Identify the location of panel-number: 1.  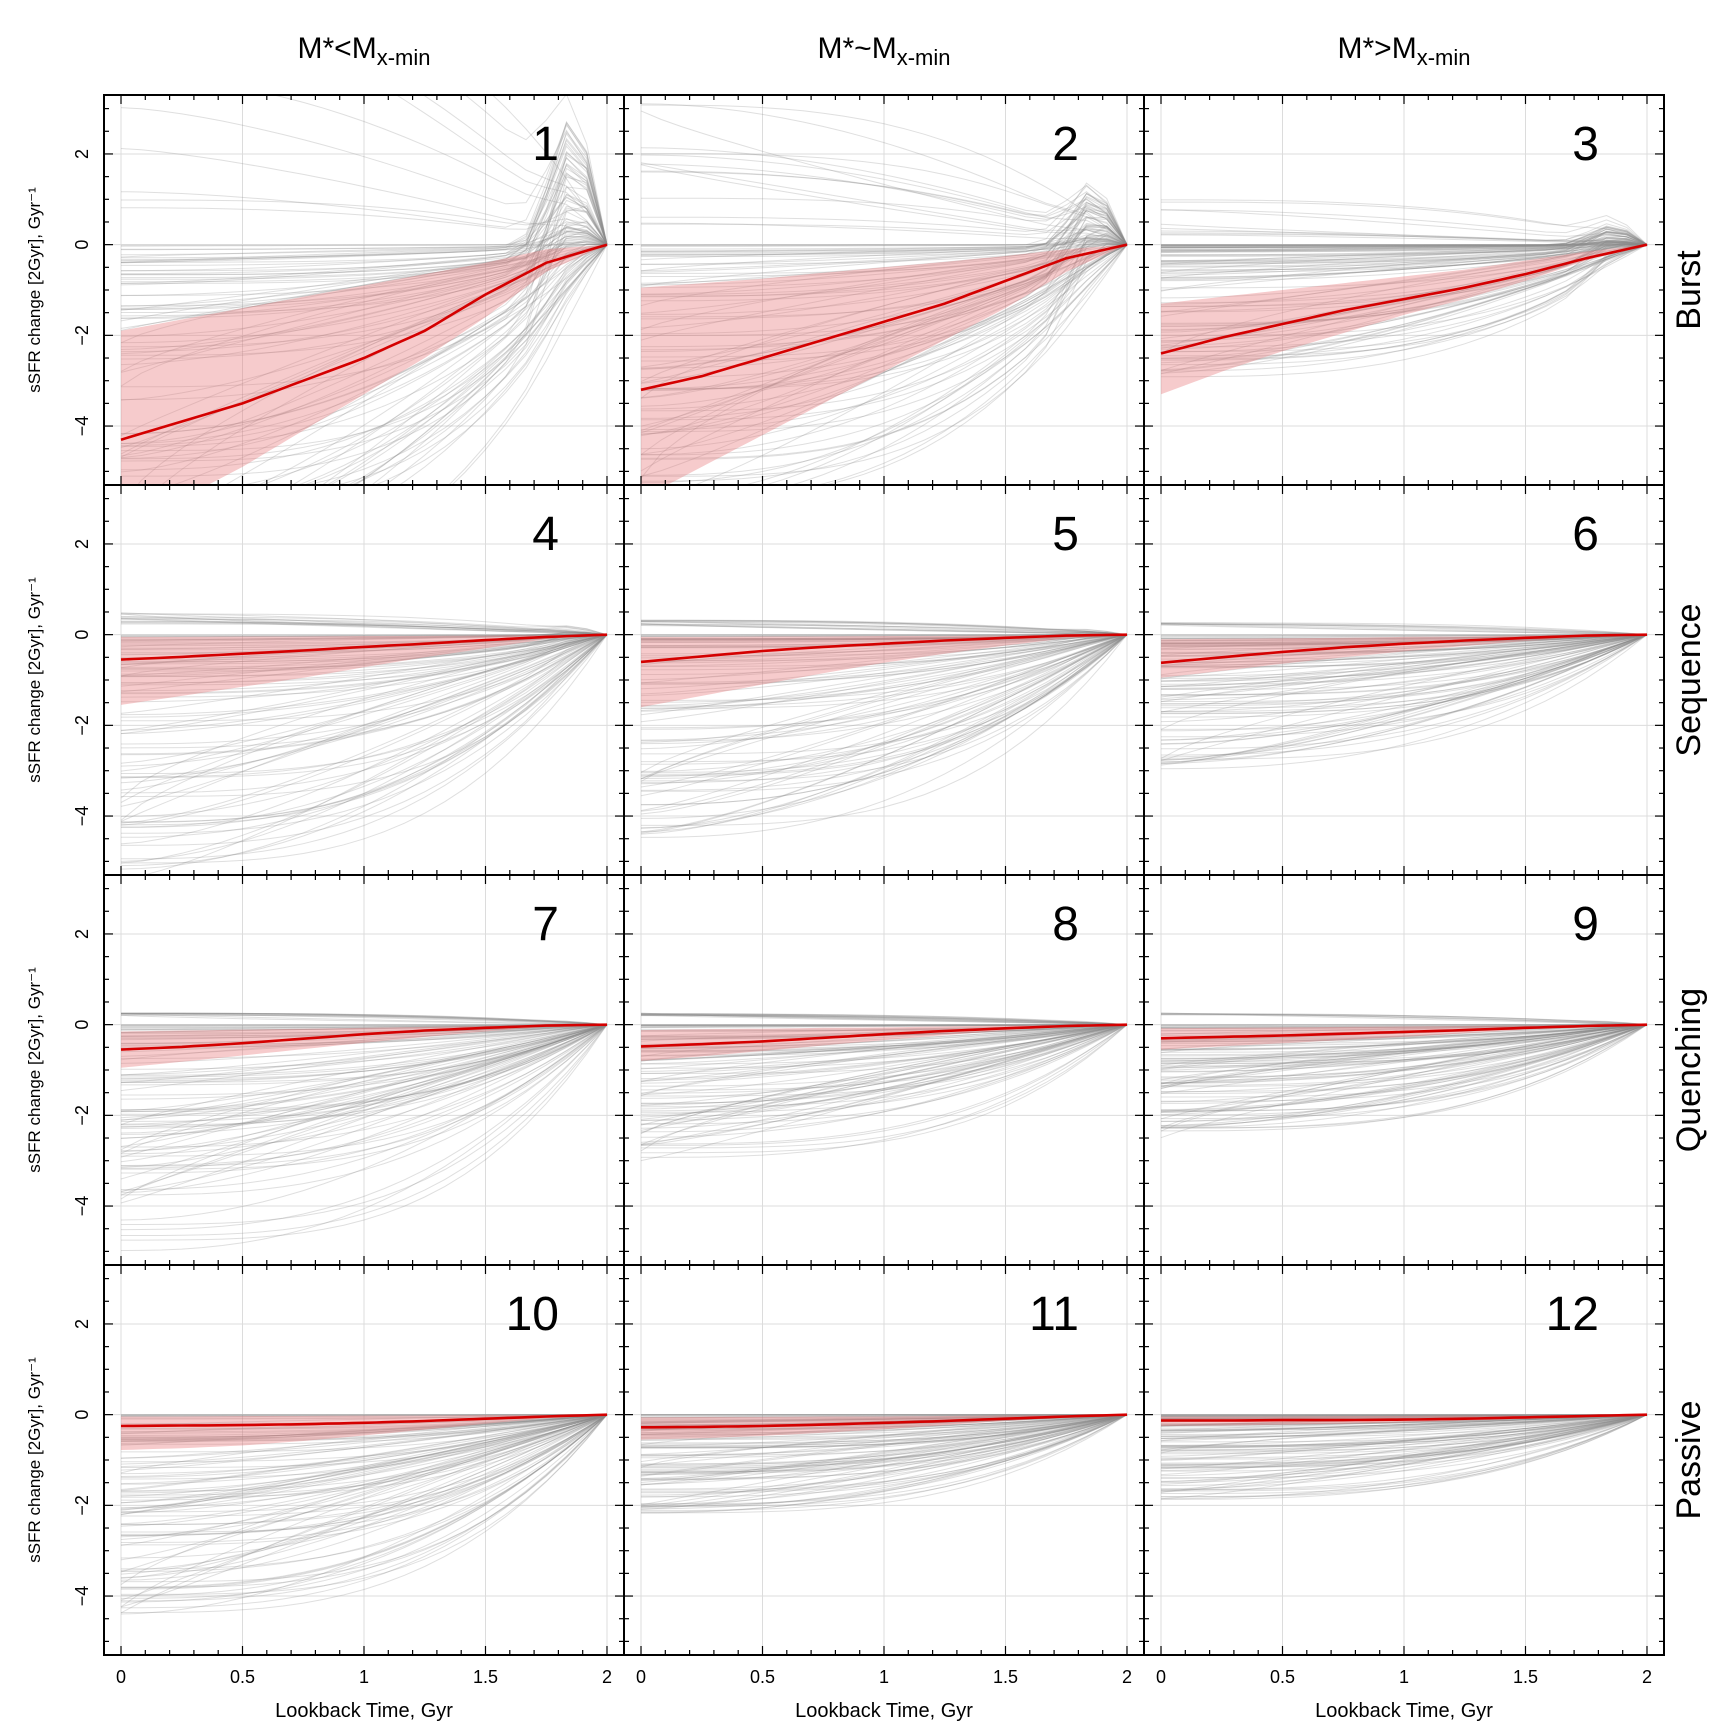
(545, 144).